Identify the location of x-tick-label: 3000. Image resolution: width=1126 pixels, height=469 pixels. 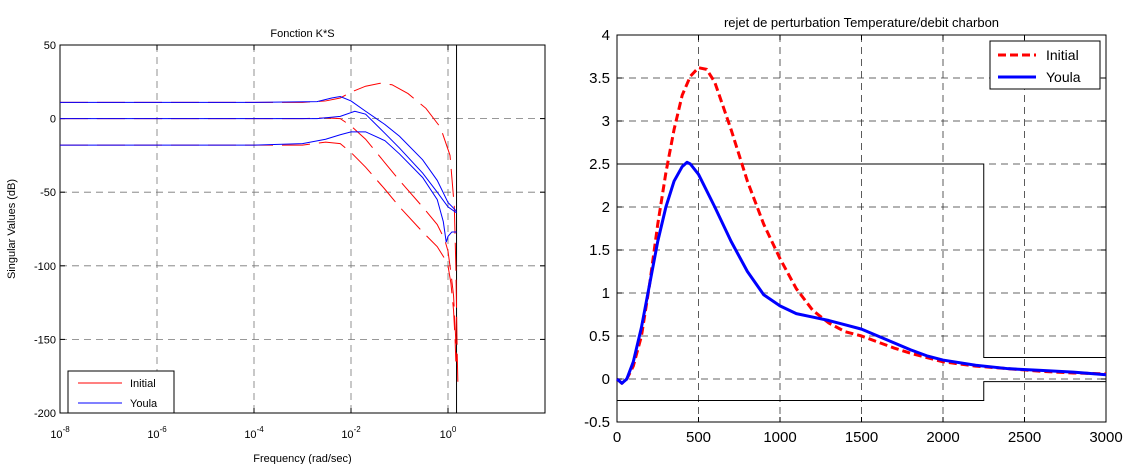
(1105, 437).